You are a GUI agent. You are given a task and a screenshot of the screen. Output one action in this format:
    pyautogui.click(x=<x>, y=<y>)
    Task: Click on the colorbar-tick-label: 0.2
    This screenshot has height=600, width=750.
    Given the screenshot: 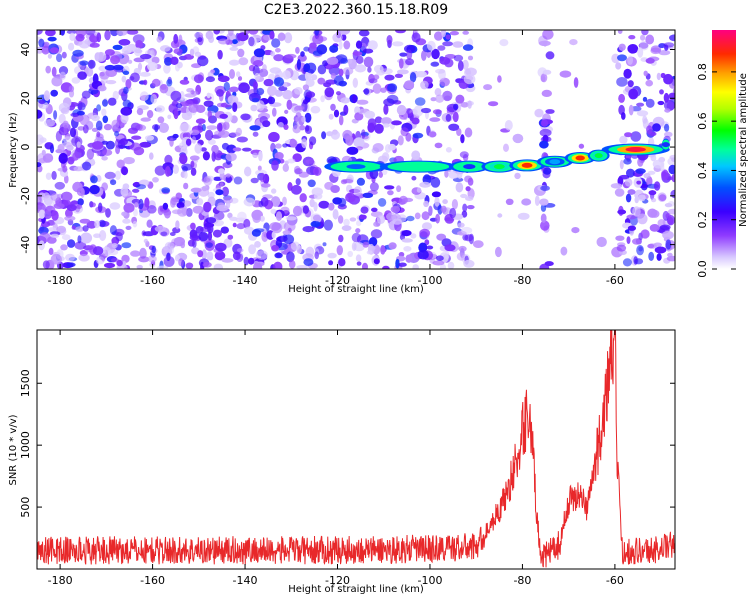 What is the action you would take?
    pyautogui.click(x=702, y=220)
    